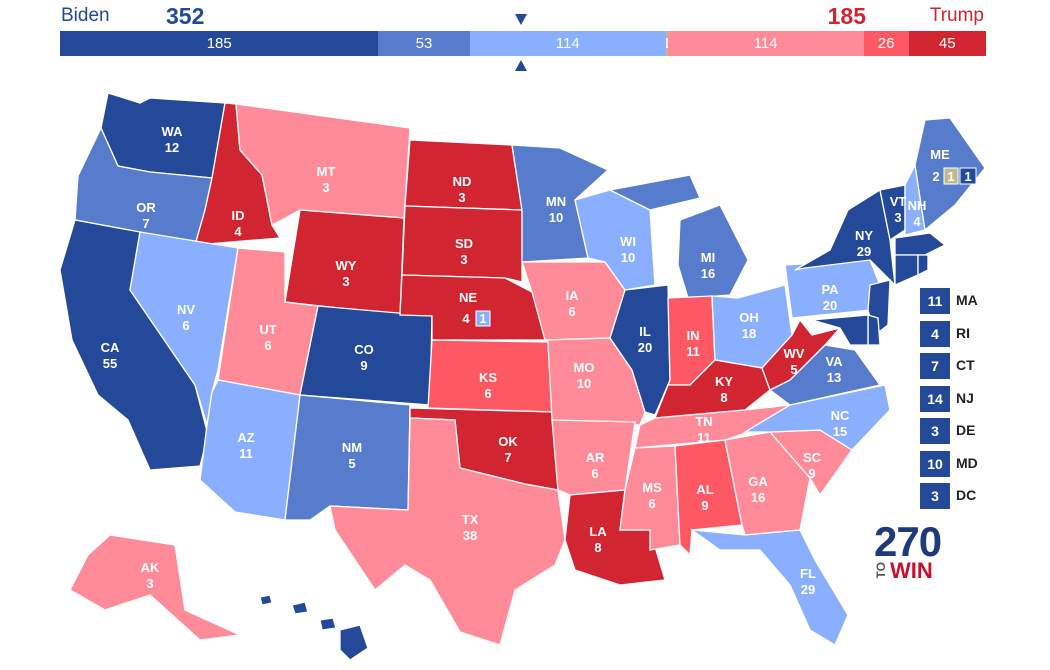 The height and width of the screenshot is (670, 1050). Describe the element at coordinates (724, 381) in the screenshot. I see `state-label-KY: KY` at that location.